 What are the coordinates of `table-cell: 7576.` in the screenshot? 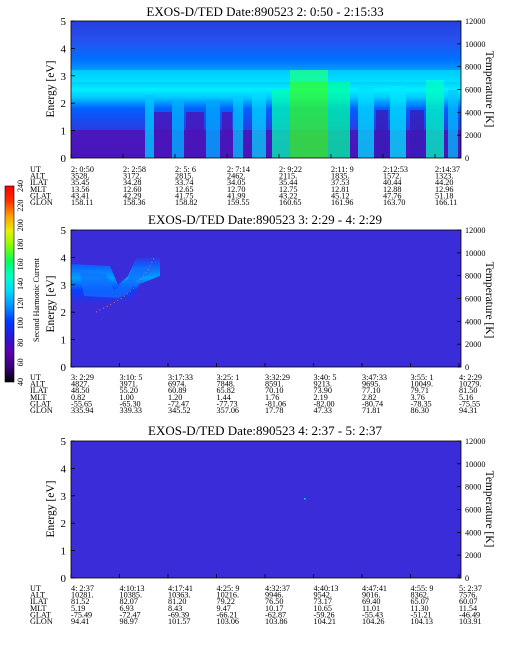 It's located at (468, 595).